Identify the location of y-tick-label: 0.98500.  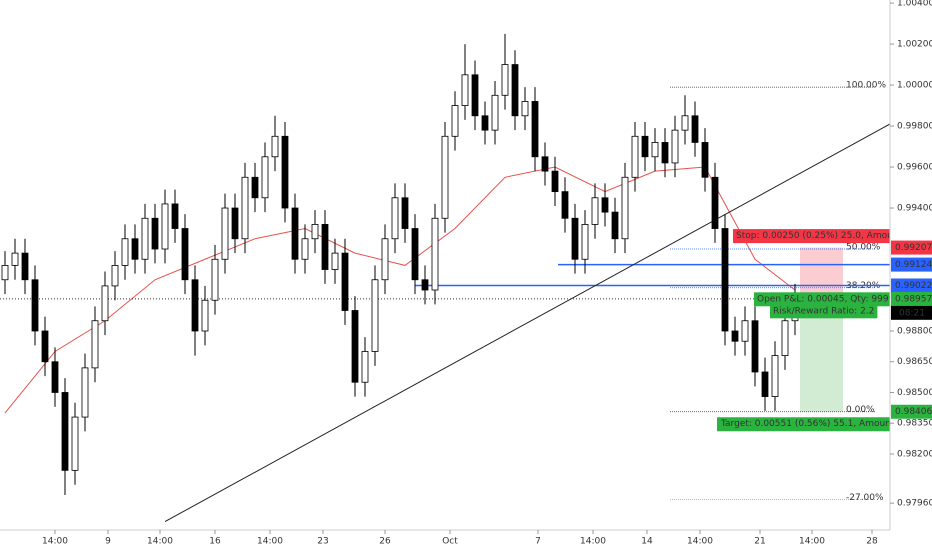
(914, 393).